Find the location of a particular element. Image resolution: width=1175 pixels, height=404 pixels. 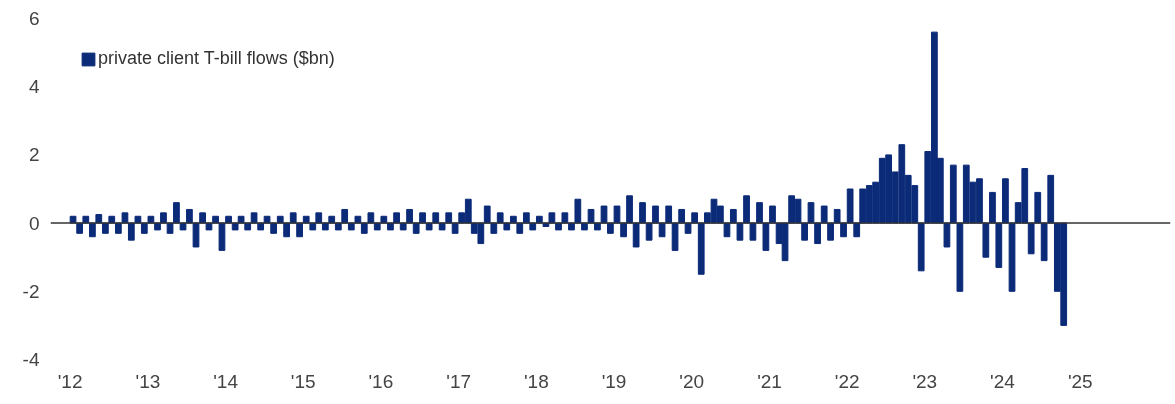

x-tick-label: '16 is located at coordinates (381, 381).